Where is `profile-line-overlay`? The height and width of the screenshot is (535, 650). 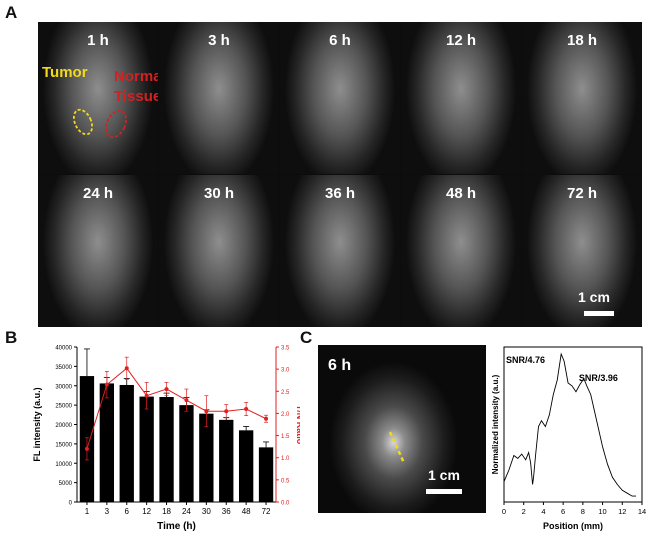
profile-line-overlay is located at coordinates (397, 447).